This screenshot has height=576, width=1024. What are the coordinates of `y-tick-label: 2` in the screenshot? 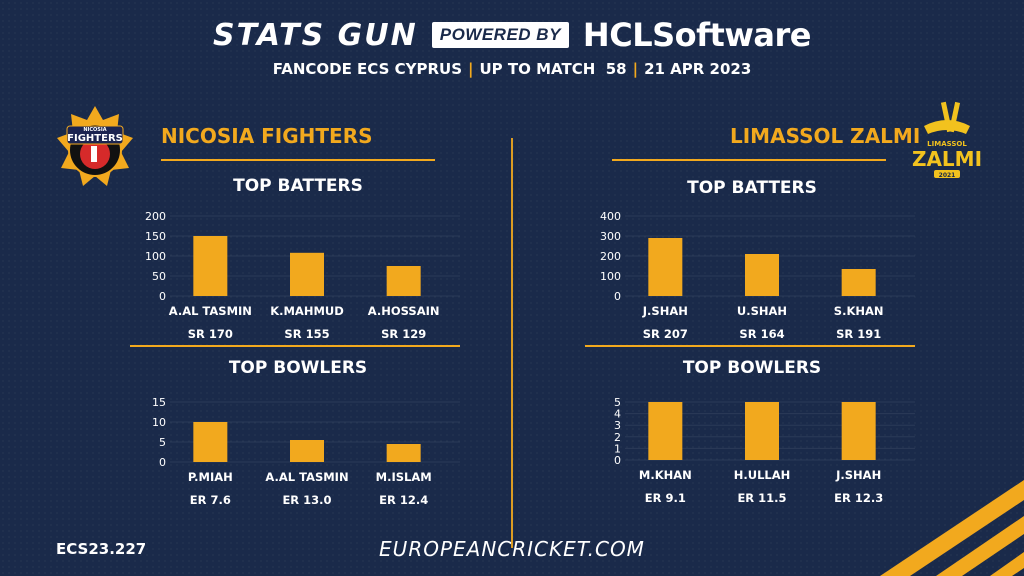 It's located at (617, 437).